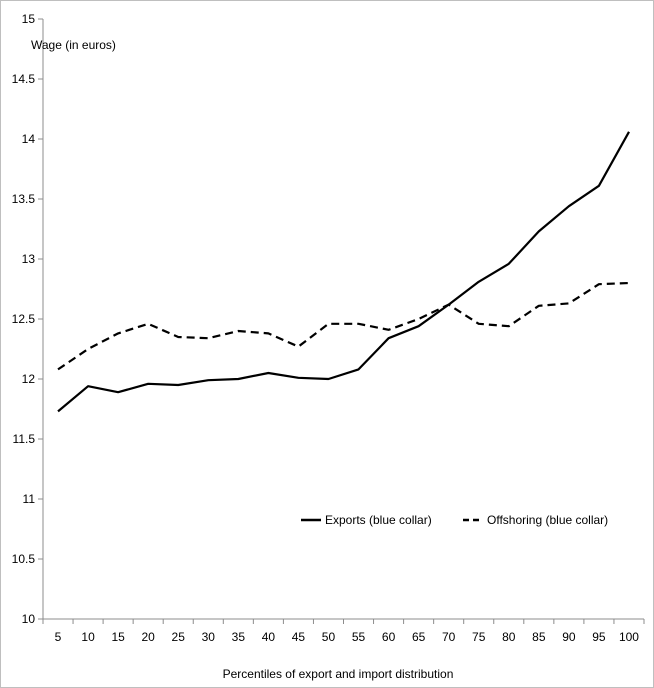 This screenshot has width=654, height=688. Describe the element at coordinates (479, 637) in the screenshot. I see `x-tick-label: 75` at that location.